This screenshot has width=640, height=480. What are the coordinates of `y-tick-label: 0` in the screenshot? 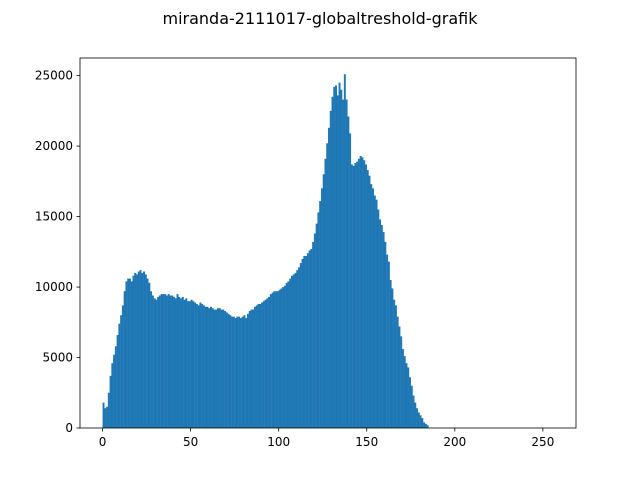 It's located at (69, 428).